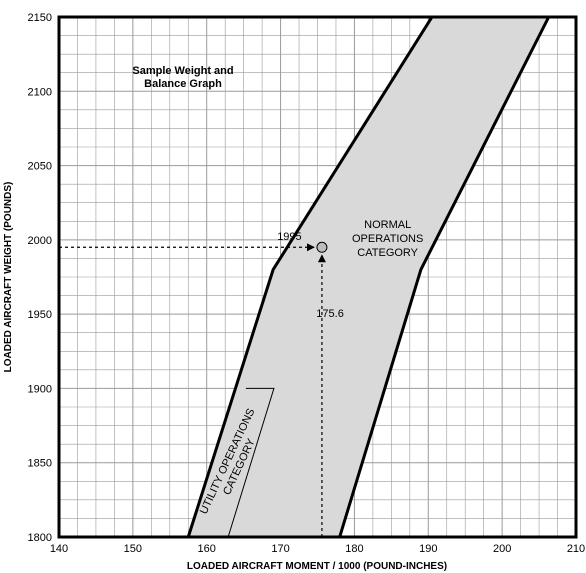  Describe the element at coordinates (330, 314) in the screenshot. I see `annotation-label: 175.6` at that location.